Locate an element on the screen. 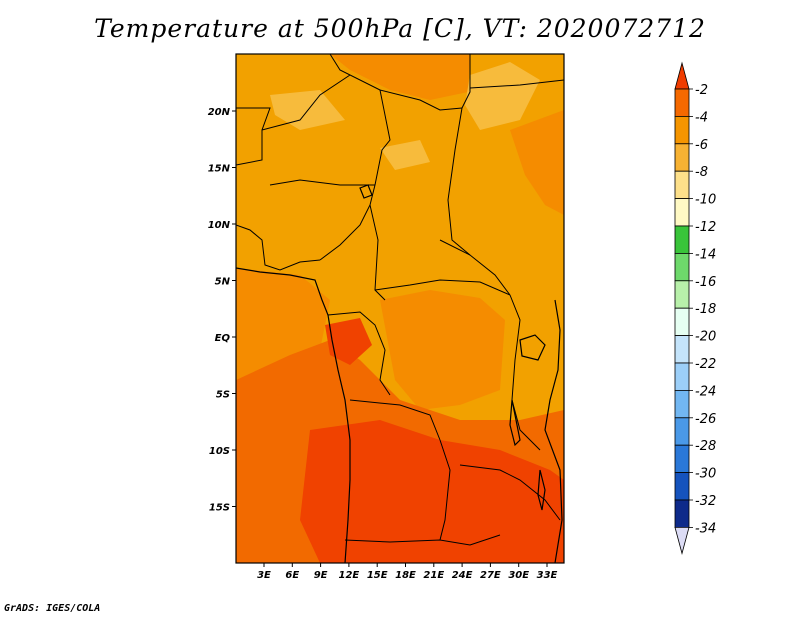  legend-label: -18 is located at coordinates (705, 309).